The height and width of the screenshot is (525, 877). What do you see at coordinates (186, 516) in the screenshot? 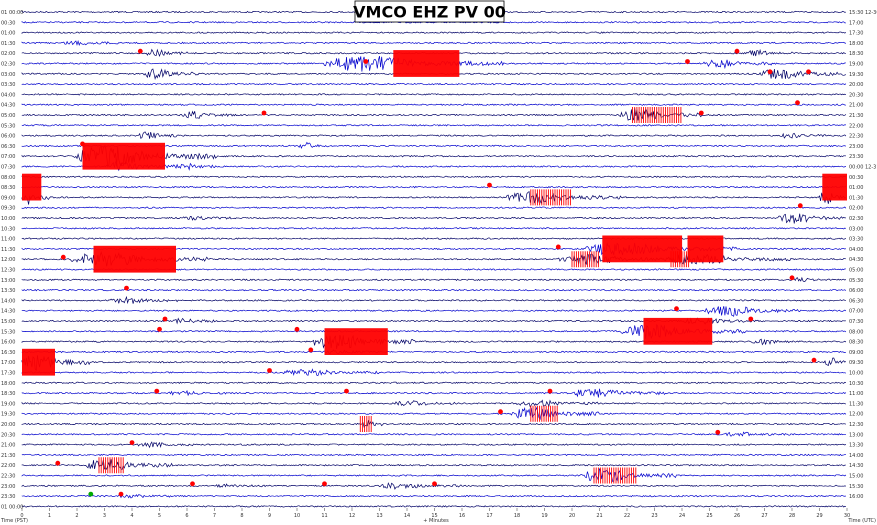
I see `x-tick-label: 6` at bounding box center [186, 516].